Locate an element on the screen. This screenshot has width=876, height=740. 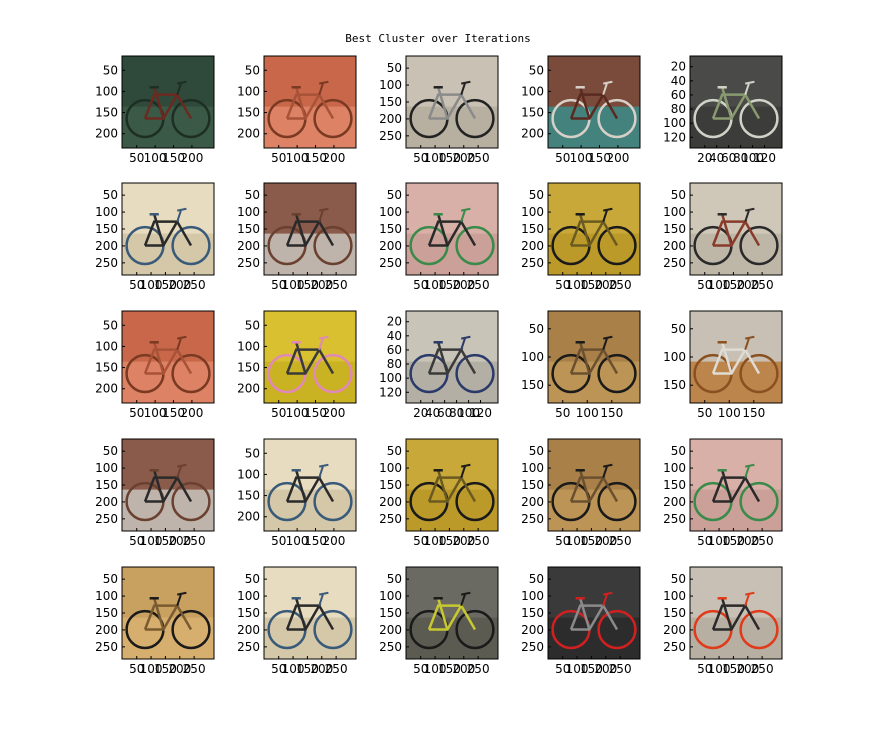
y-tick-label: 120 is located at coordinates (674, 137).